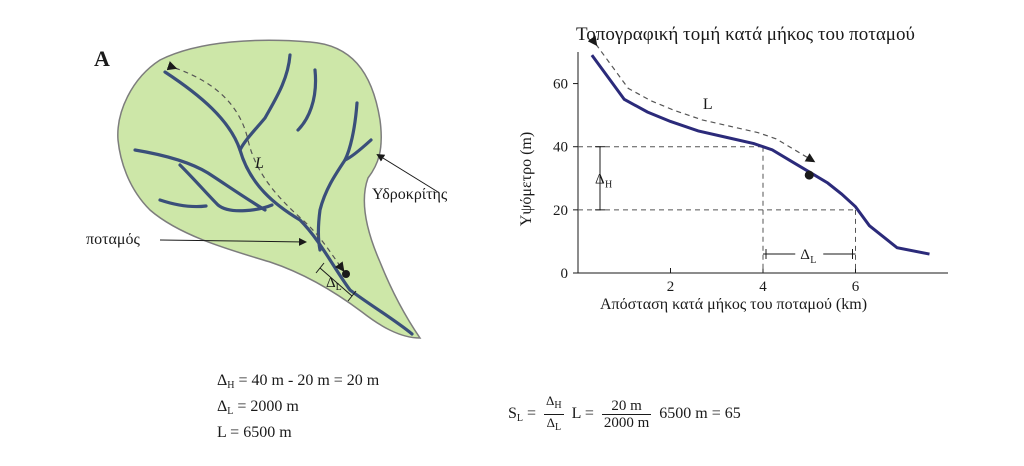  What do you see at coordinates (600, 179) in the screenshot?
I see `delta-h-label: Δ` at bounding box center [600, 179].